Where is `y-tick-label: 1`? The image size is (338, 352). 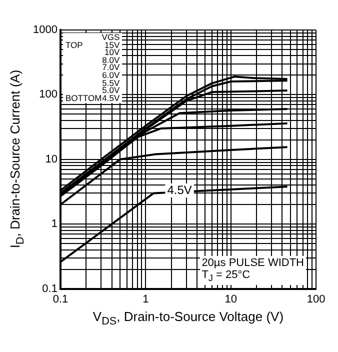
y-tick-label: 1 is located at coordinates (54, 224).